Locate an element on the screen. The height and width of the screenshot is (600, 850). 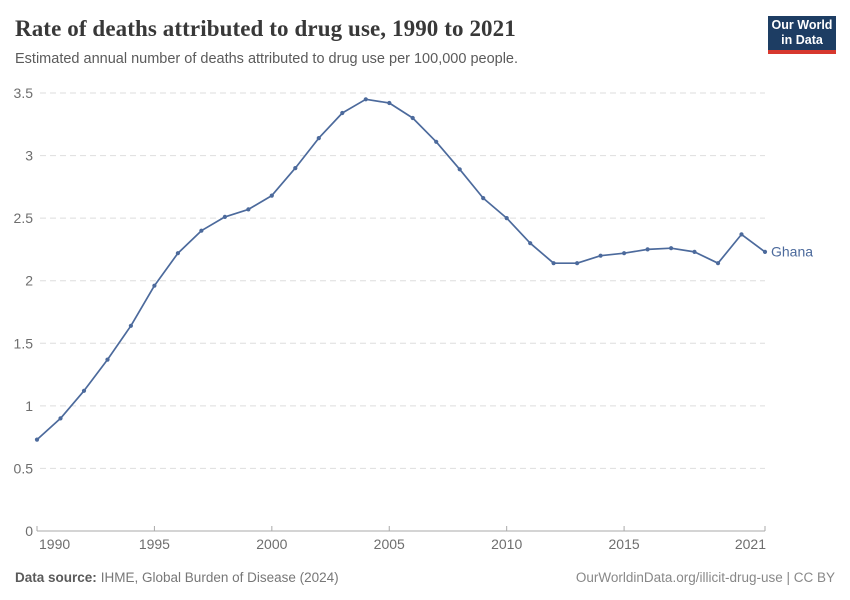
y-tick-label: 3.5 is located at coordinates (24, 93).